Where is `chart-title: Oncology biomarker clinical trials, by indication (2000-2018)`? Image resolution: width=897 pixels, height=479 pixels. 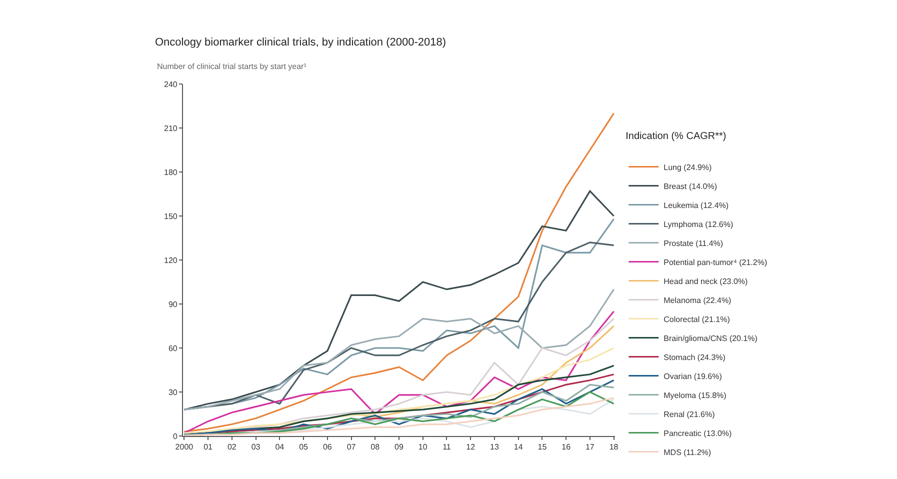
chart-title: Oncology biomarker clinical trials, by indication (2000-2018) is located at coordinates (300, 42).